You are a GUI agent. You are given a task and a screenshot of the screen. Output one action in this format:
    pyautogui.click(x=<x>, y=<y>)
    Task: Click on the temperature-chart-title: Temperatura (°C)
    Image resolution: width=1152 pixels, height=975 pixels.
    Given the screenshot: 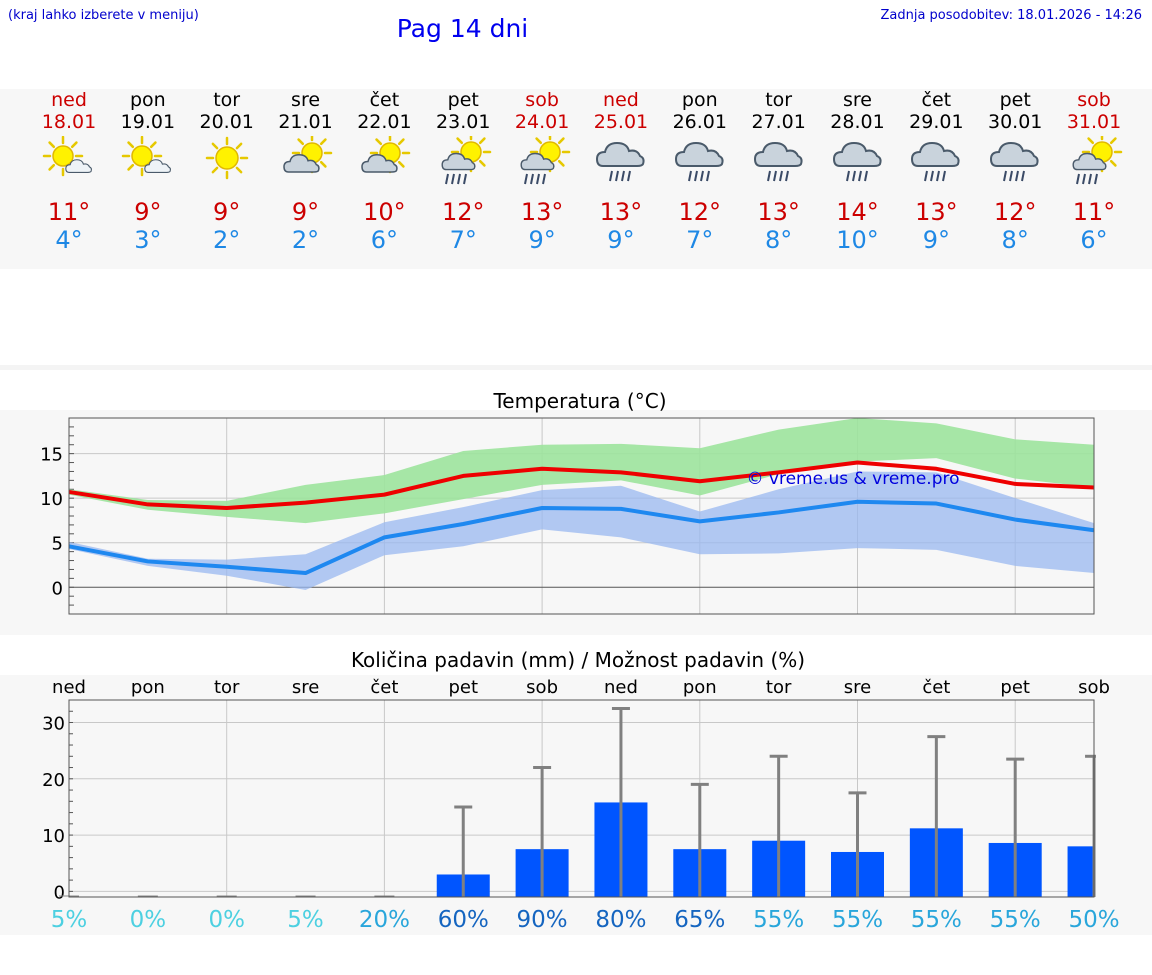 What is the action you would take?
    pyautogui.click(x=579, y=401)
    